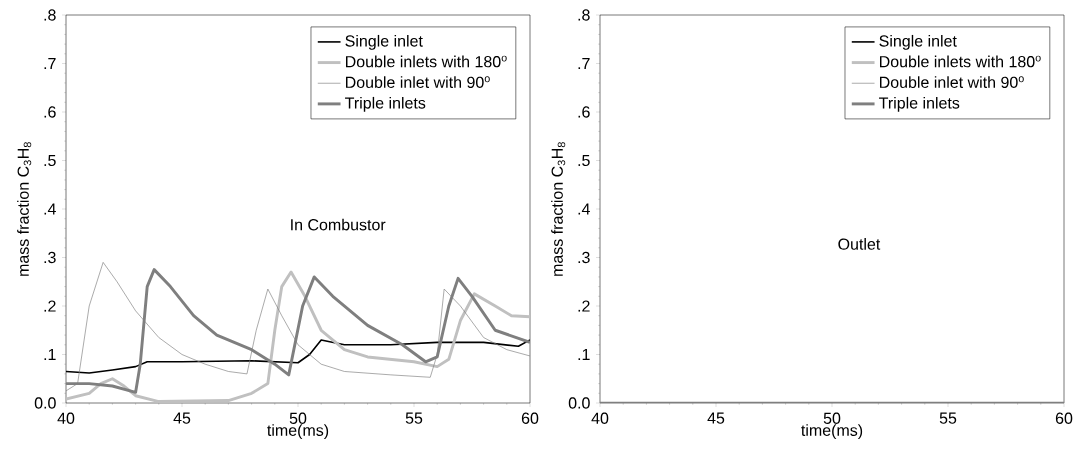 This screenshot has width=1092, height=469. I want to click on annotation: In Combustor, so click(338, 224).